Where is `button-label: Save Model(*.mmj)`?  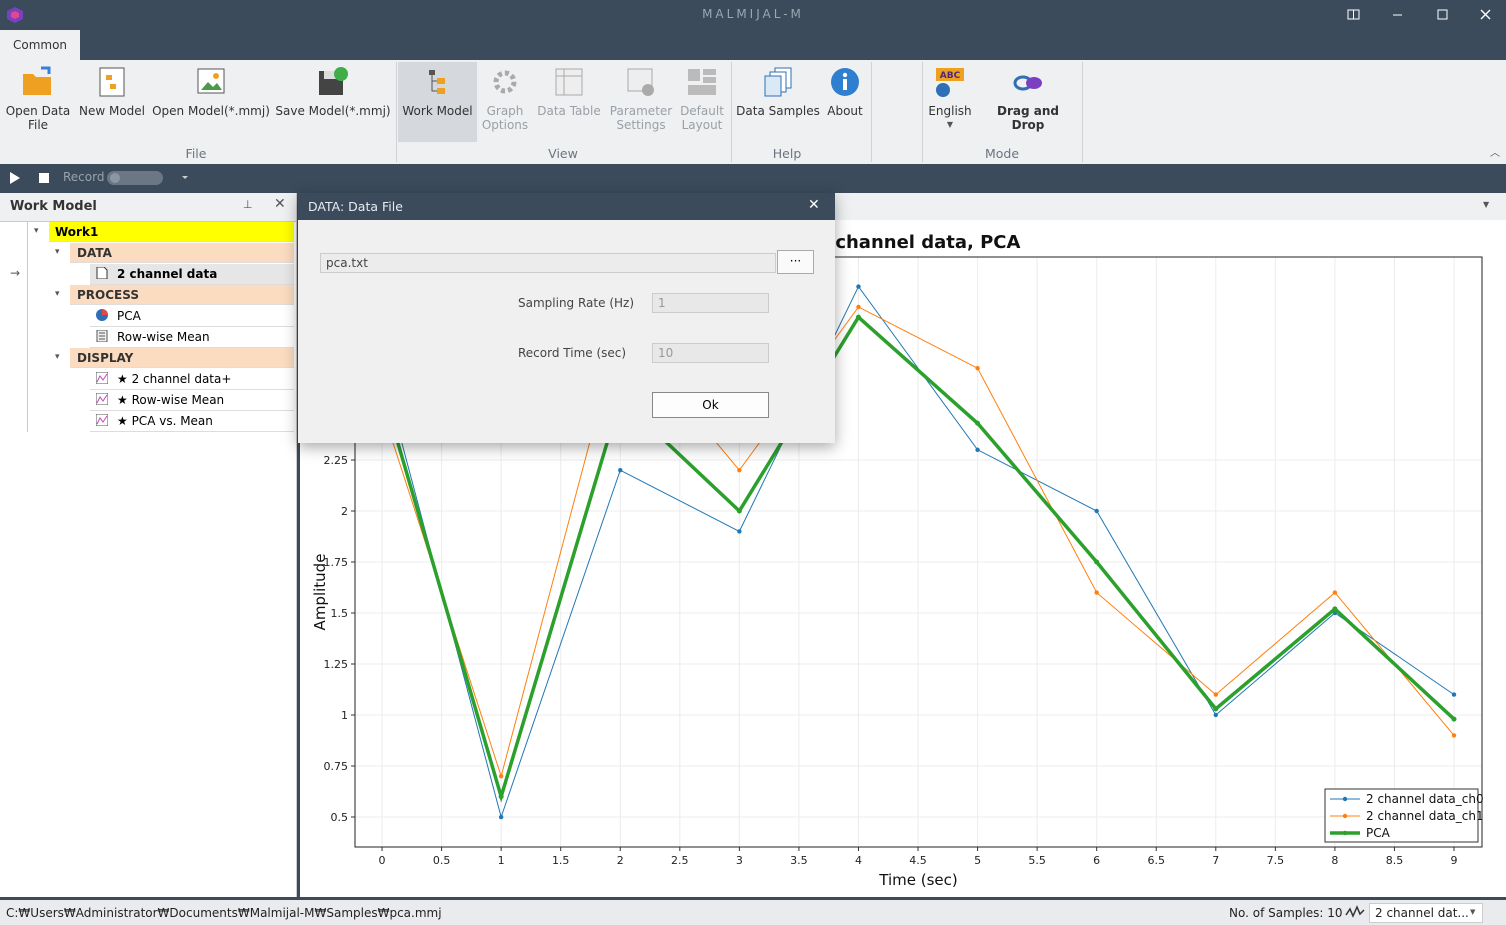
button-label: Save Model(*.mmj) is located at coordinates (333, 111).